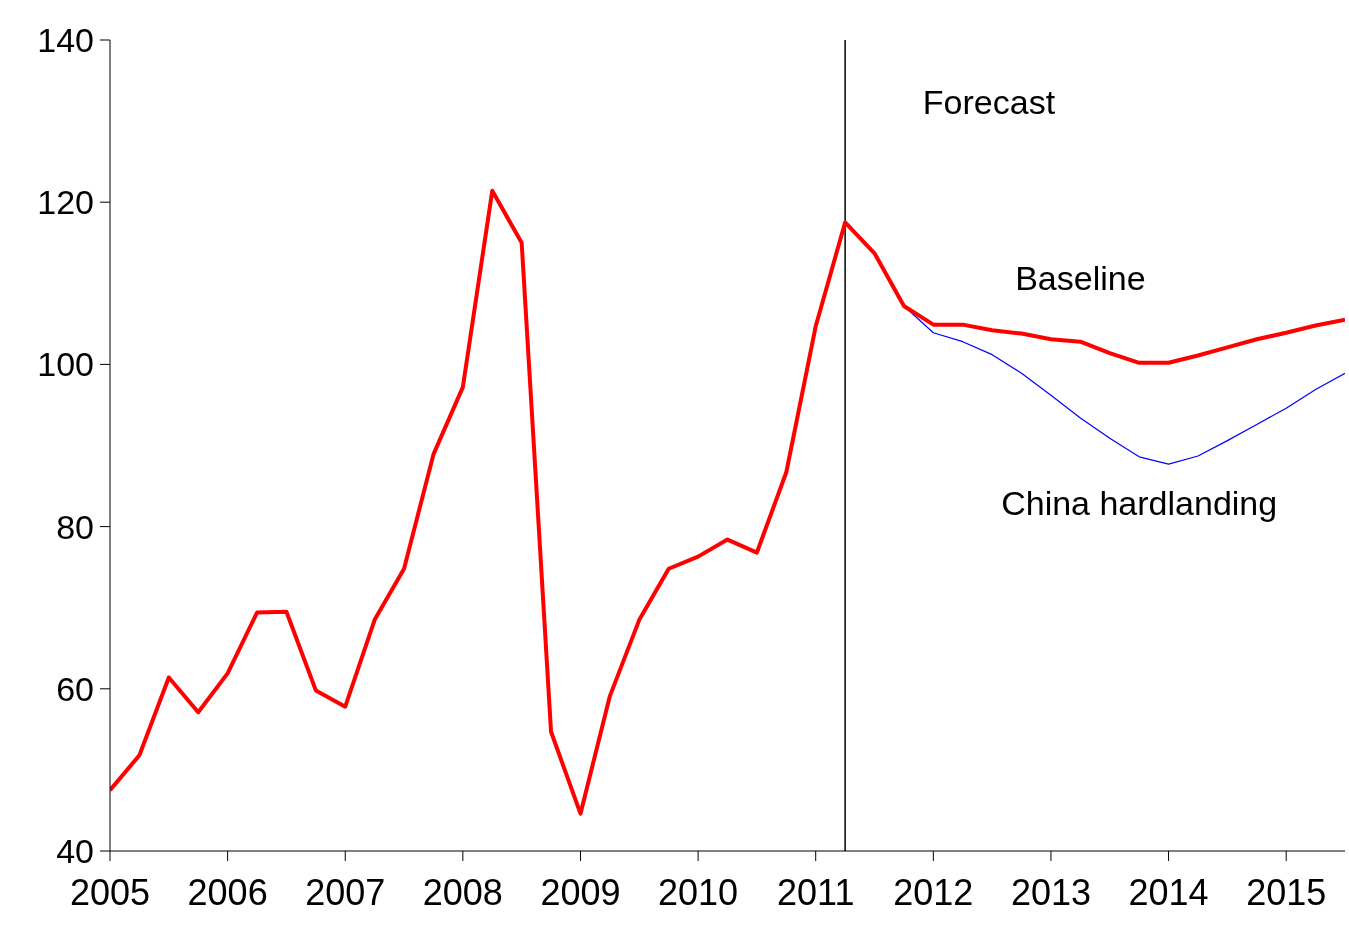 Image resolution: width=1349 pixels, height=941 pixels. What do you see at coordinates (1139, 502) in the screenshot?
I see `series-label: China hardlanding` at bounding box center [1139, 502].